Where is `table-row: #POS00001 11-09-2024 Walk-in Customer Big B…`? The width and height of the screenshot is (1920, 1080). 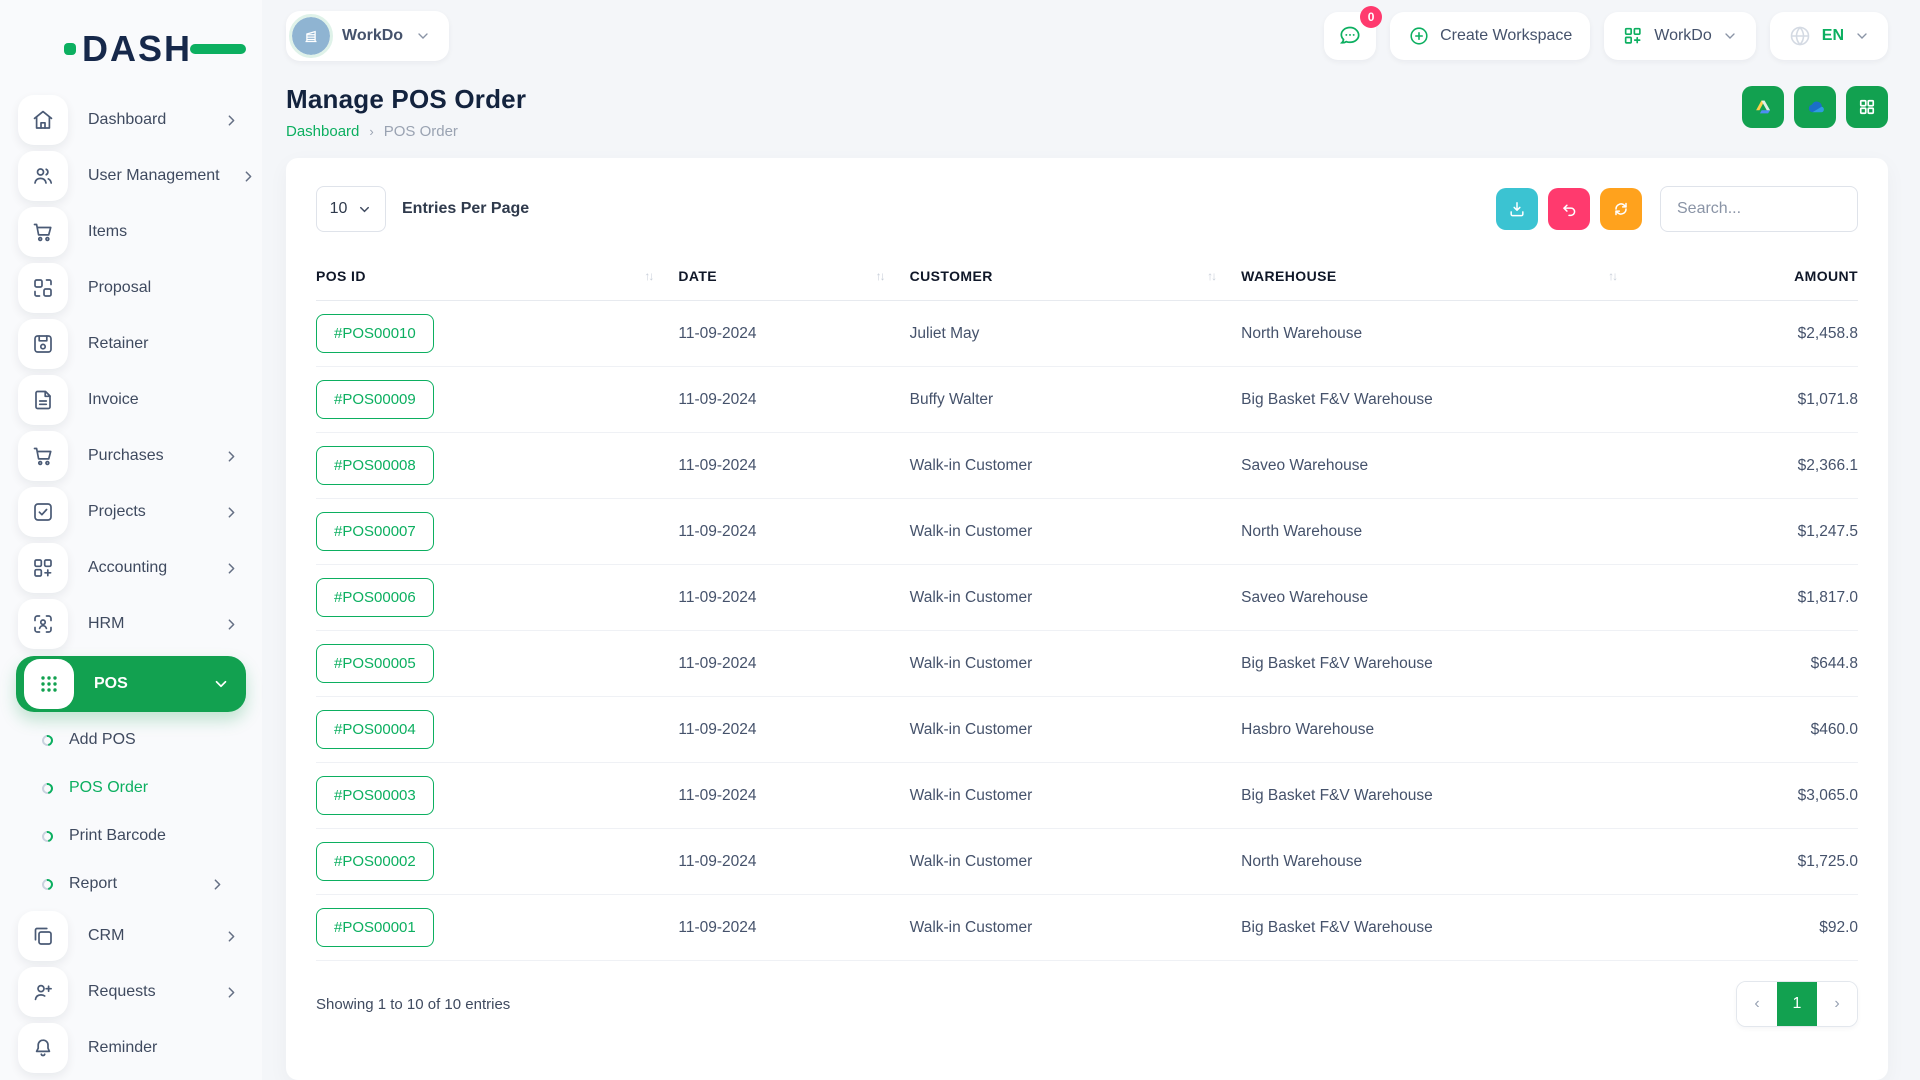
table-row: #POS00001 11-09-2024 Walk-in Customer Big B… is located at coordinates (1087, 927).